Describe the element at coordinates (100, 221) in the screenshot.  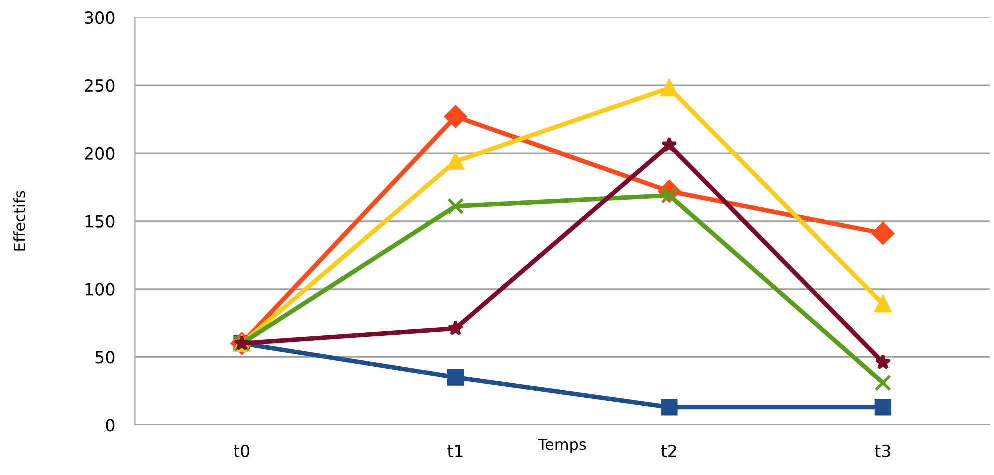
I see `y-tick-label: 150` at that location.